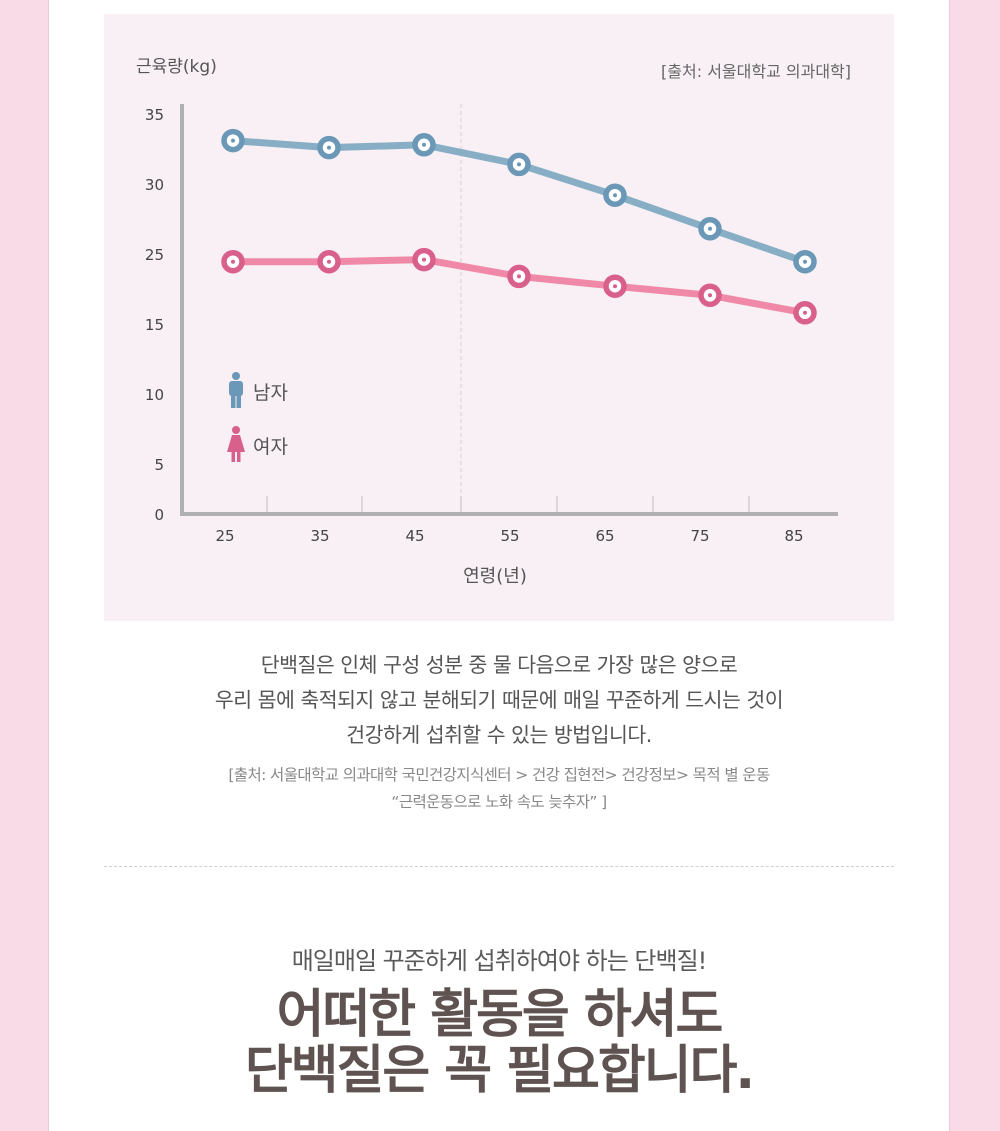  I want to click on headline-line-1: 어떠한 활동을 하셔도, so click(500, 1015).